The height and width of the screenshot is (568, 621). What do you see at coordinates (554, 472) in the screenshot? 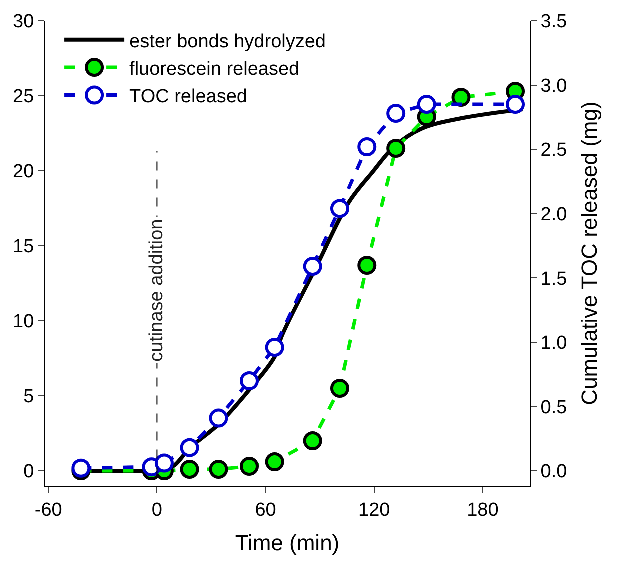
I see `y2-tick-label: 0.0` at bounding box center [554, 472].